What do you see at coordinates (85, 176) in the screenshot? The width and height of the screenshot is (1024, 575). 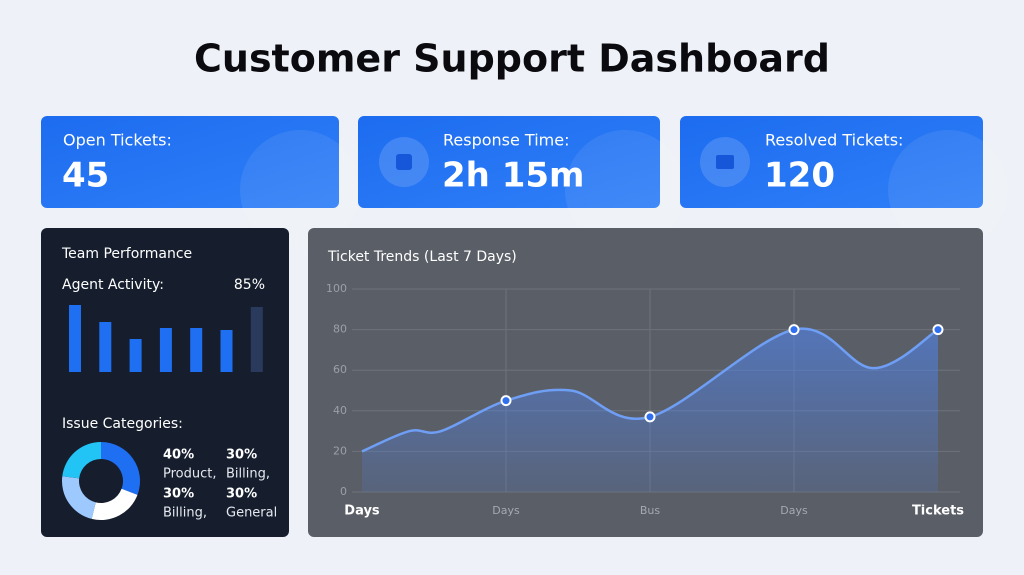 I see `card-value: 45` at bounding box center [85, 176].